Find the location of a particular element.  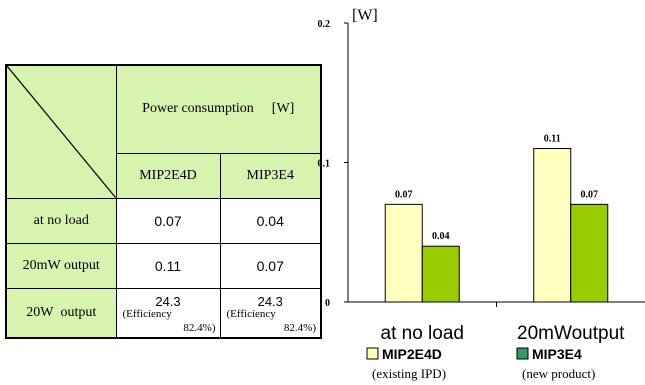

data-label: 0.11 is located at coordinates (552, 139).